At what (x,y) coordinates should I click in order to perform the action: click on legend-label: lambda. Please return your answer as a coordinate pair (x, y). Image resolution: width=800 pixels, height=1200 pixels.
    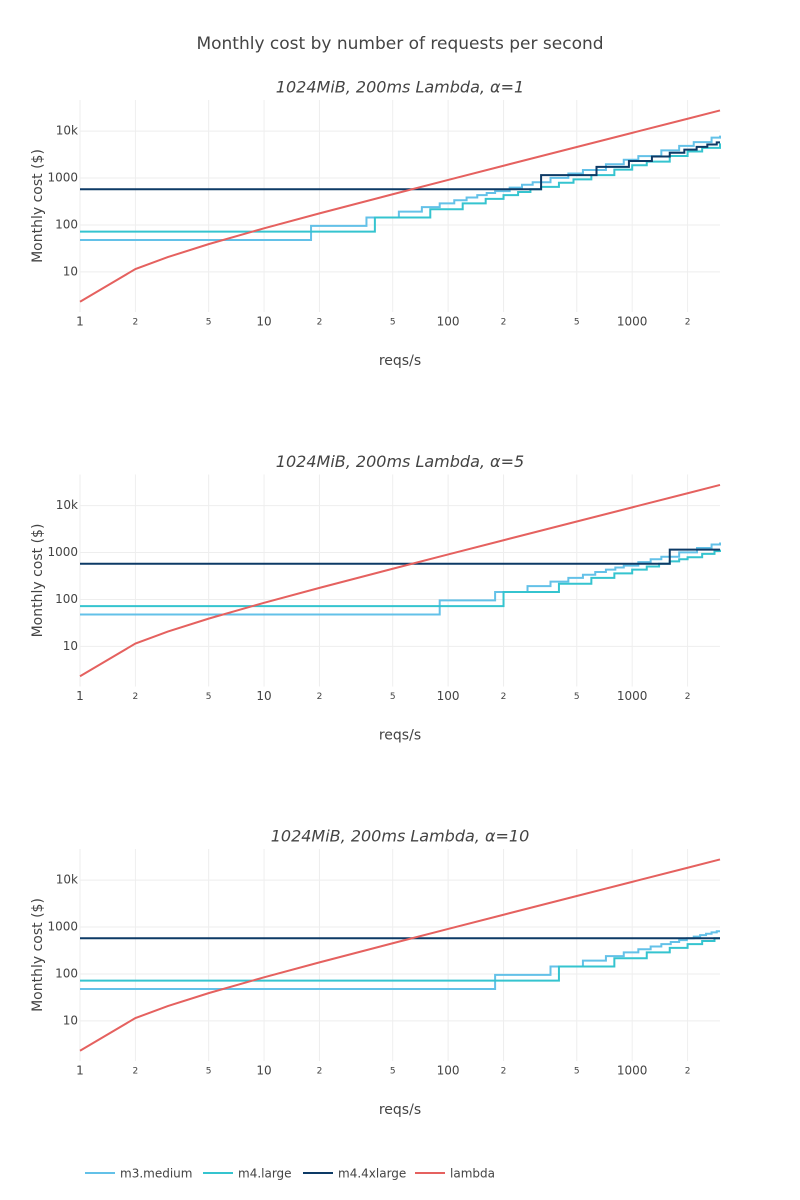
    Looking at the image, I should click on (472, 1174).